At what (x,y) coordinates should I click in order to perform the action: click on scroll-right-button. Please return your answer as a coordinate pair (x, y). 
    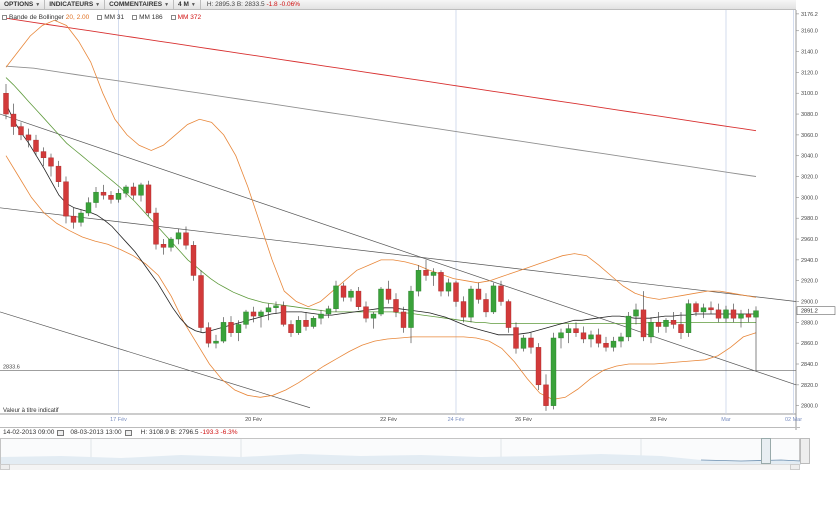
    Looking at the image, I should click on (795, 467).